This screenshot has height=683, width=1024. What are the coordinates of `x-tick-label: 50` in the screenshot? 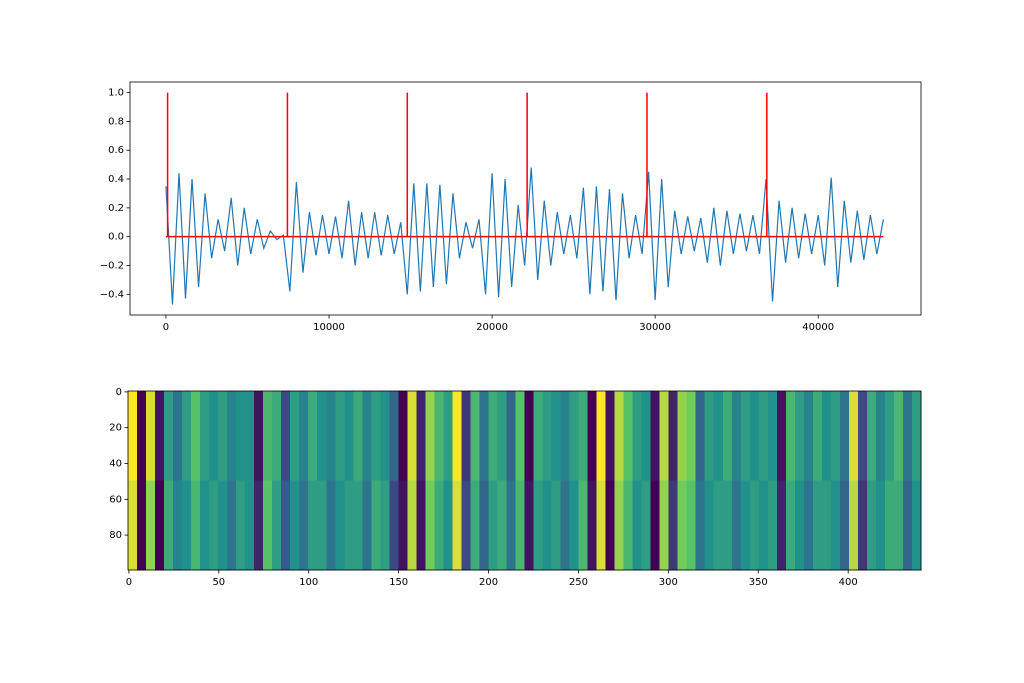 It's located at (218, 582).